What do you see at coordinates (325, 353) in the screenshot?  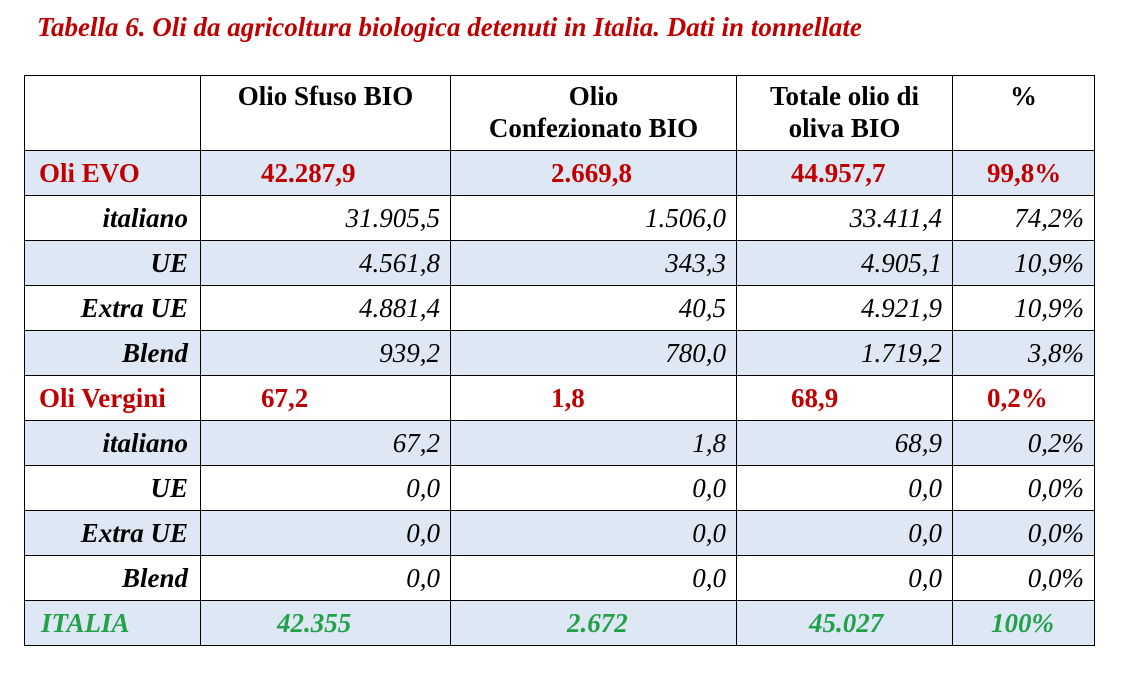 I see `cell-sfuso: 939,2` at bounding box center [325, 353].